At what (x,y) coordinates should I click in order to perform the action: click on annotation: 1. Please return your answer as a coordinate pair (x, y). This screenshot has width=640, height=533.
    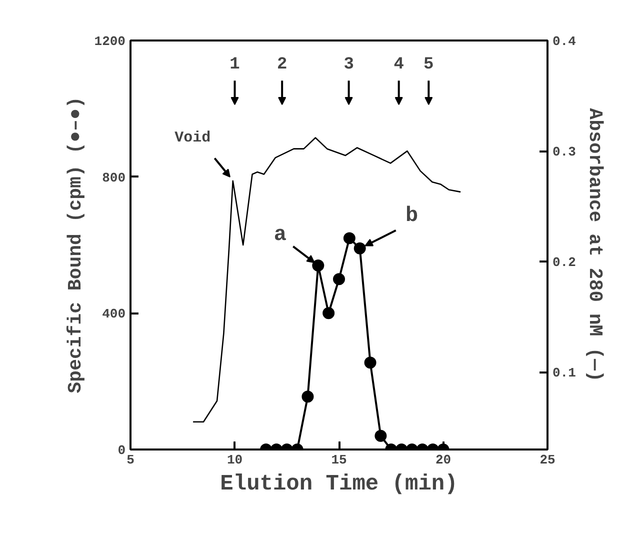
    Looking at the image, I should click on (235, 65).